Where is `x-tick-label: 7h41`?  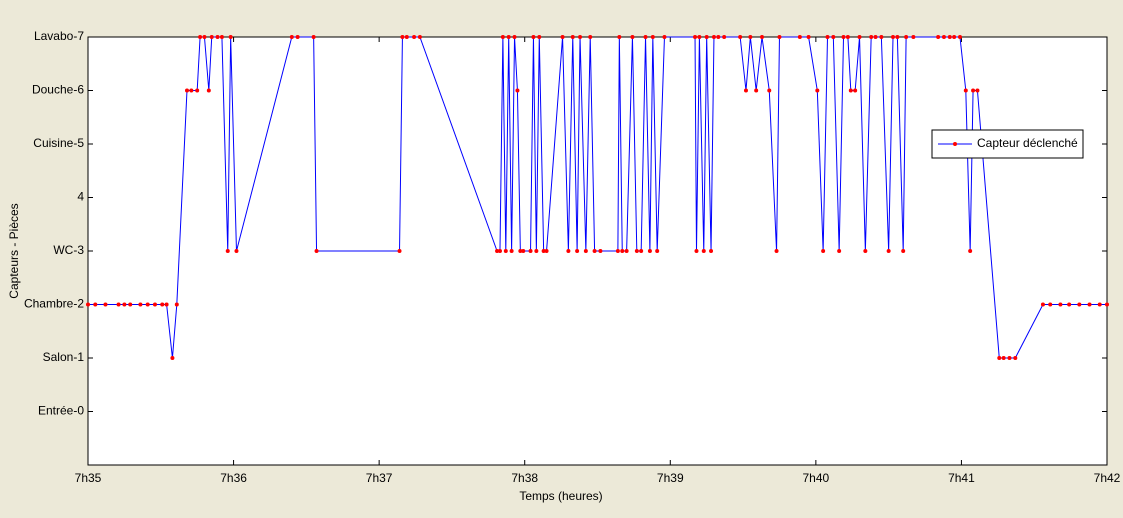 x-tick-label: 7h41 is located at coordinates (961, 478).